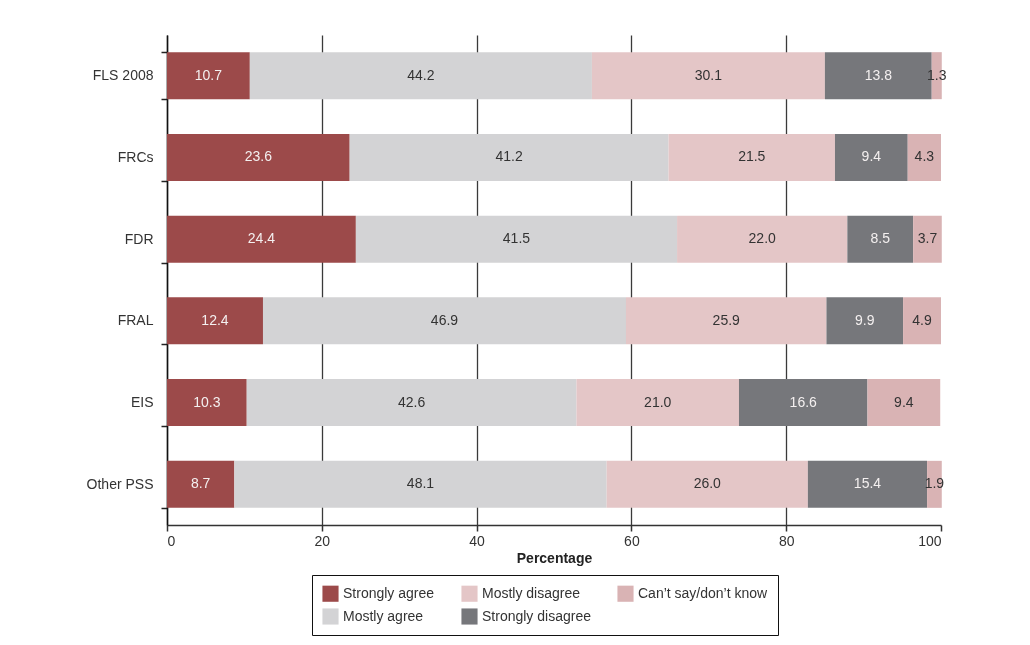 The image size is (1030, 645). I want to click on data-label: 10.7, so click(208, 74).